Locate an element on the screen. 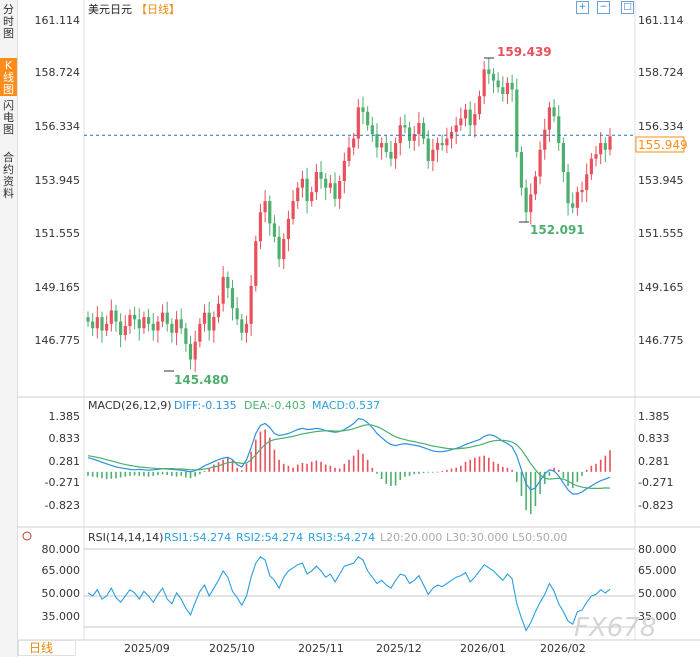  zoom-out-icon: − is located at coordinates (603, 7).